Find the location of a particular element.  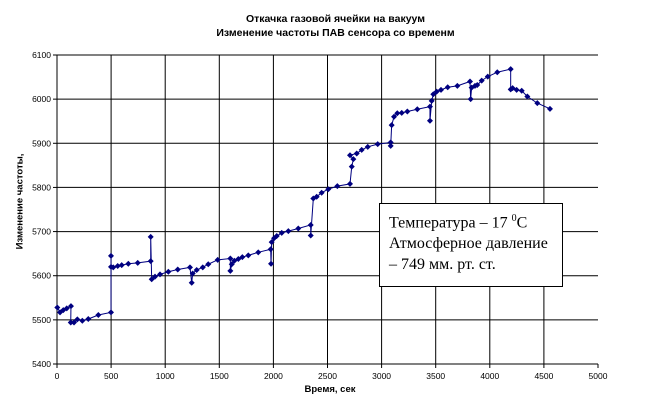

x-tick-label: 2000 is located at coordinates (273, 376).